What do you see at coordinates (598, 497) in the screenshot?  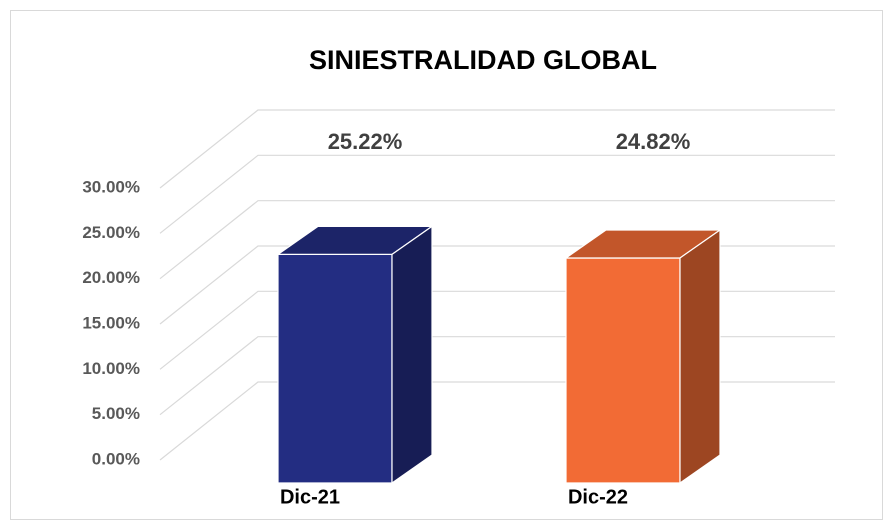 I see `x-tick-label: Dic-22` at bounding box center [598, 497].